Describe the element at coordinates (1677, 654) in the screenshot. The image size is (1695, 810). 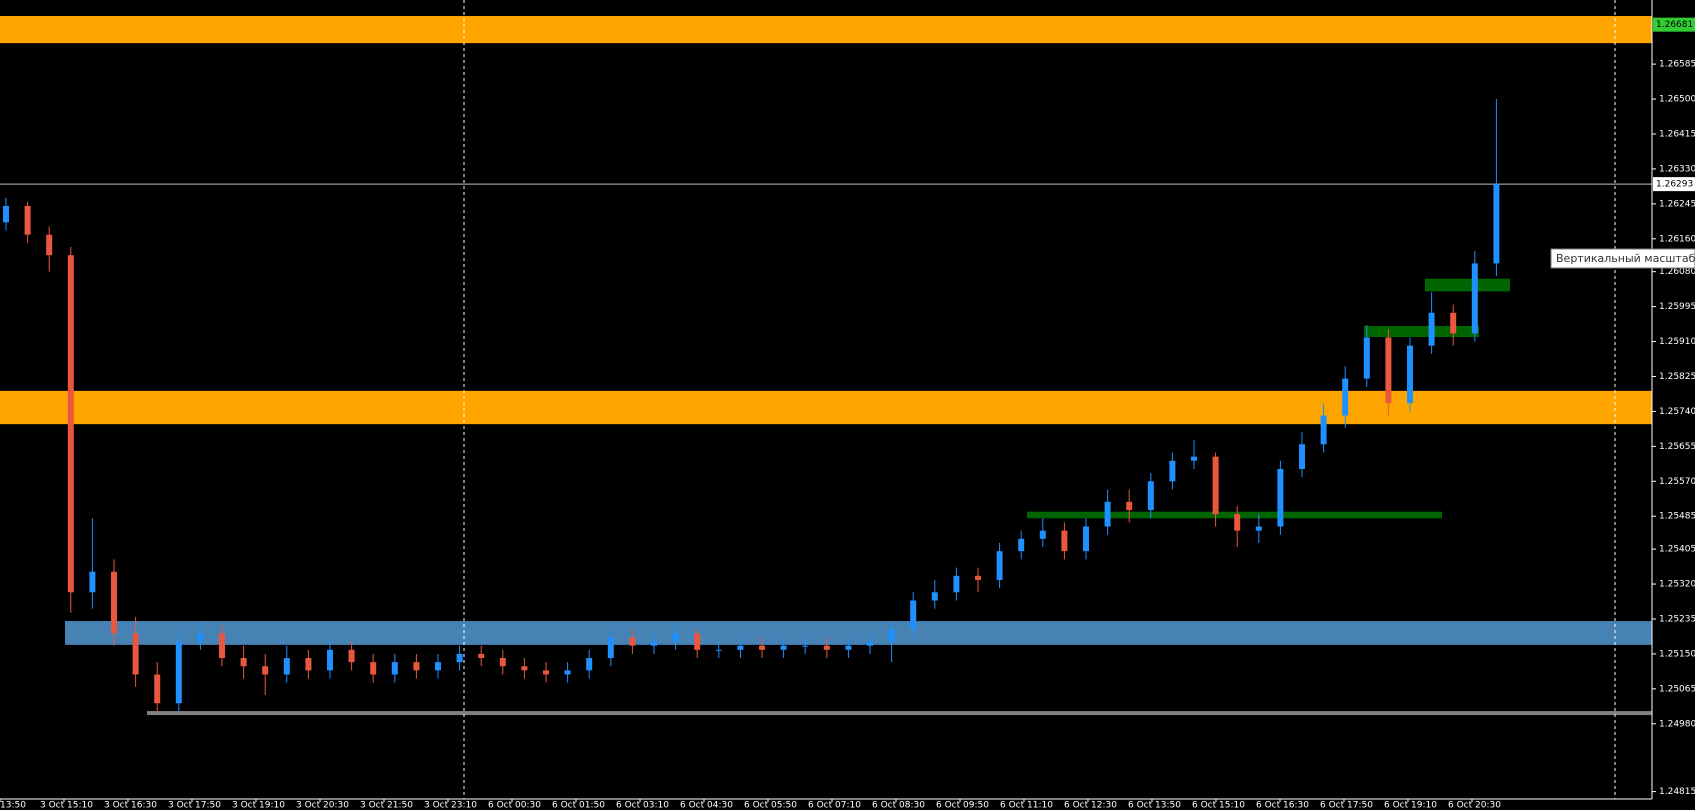
I see `y-tick-label: 1.25150` at that location.